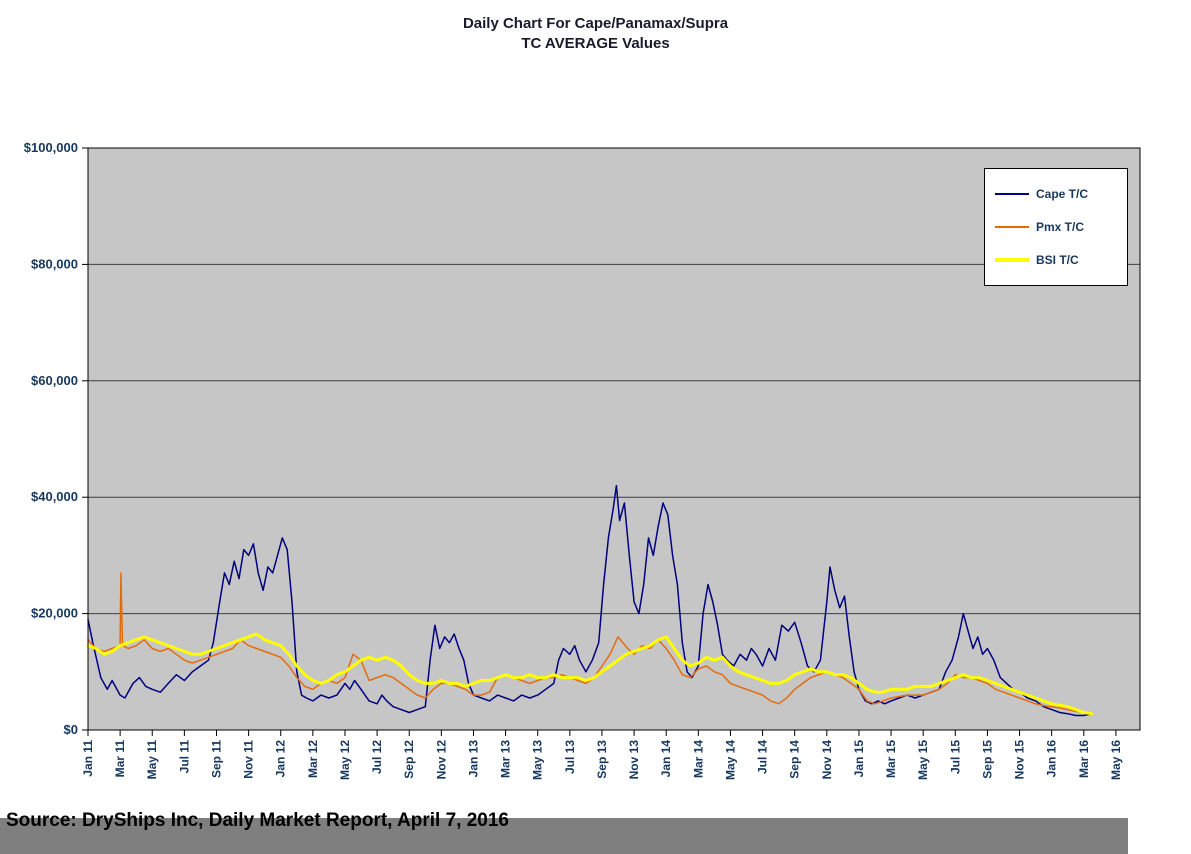 This screenshot has width=1191, height=854. I want to click on x-tick-label: Sep 14, so click(795, 759).